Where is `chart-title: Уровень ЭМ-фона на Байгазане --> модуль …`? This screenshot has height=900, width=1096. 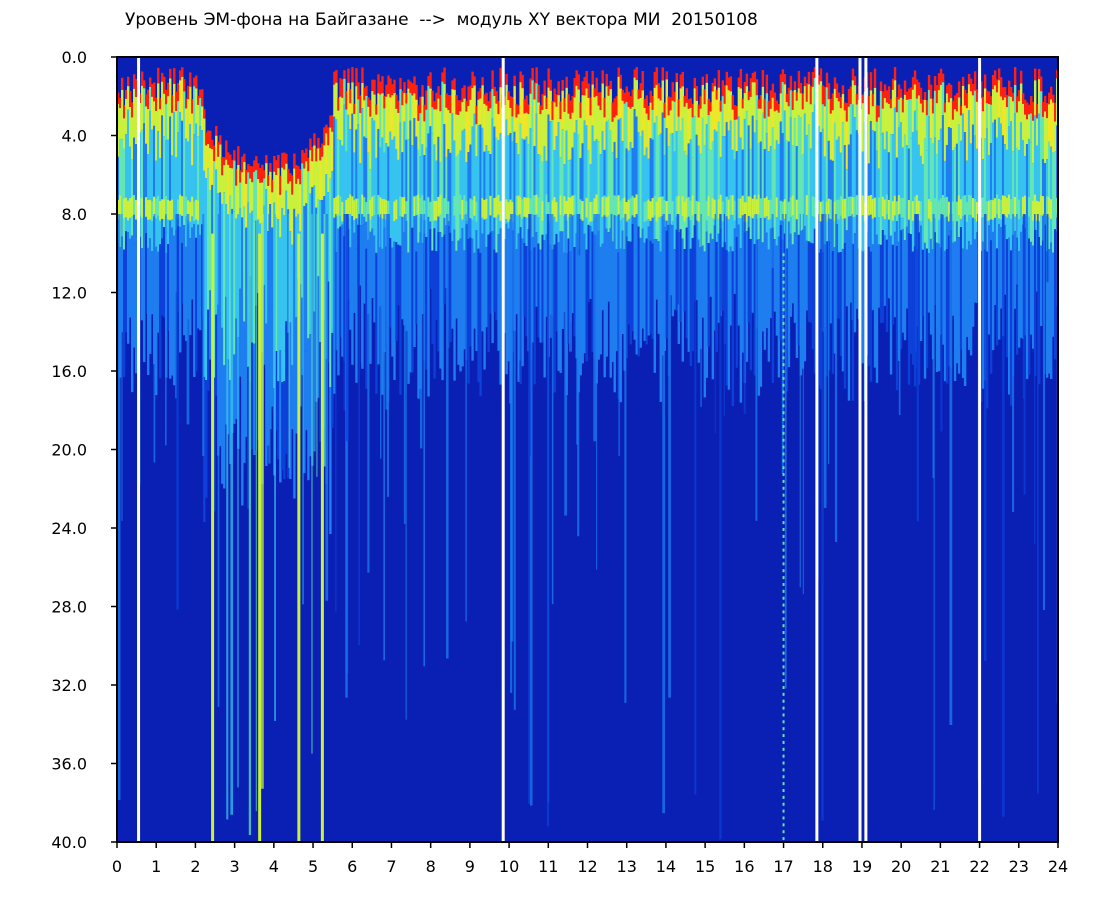 chart-title: Уровень ЭМ-фона на Байгазане --> модуль … is located at coordinates (441, 20).